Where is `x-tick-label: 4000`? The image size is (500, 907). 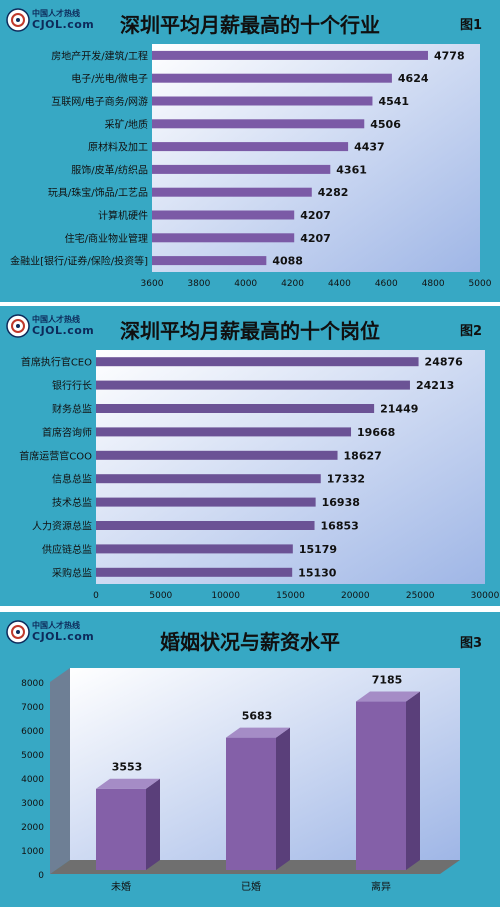
x-tick-label: 4000 is located at coordinates (245, 284).